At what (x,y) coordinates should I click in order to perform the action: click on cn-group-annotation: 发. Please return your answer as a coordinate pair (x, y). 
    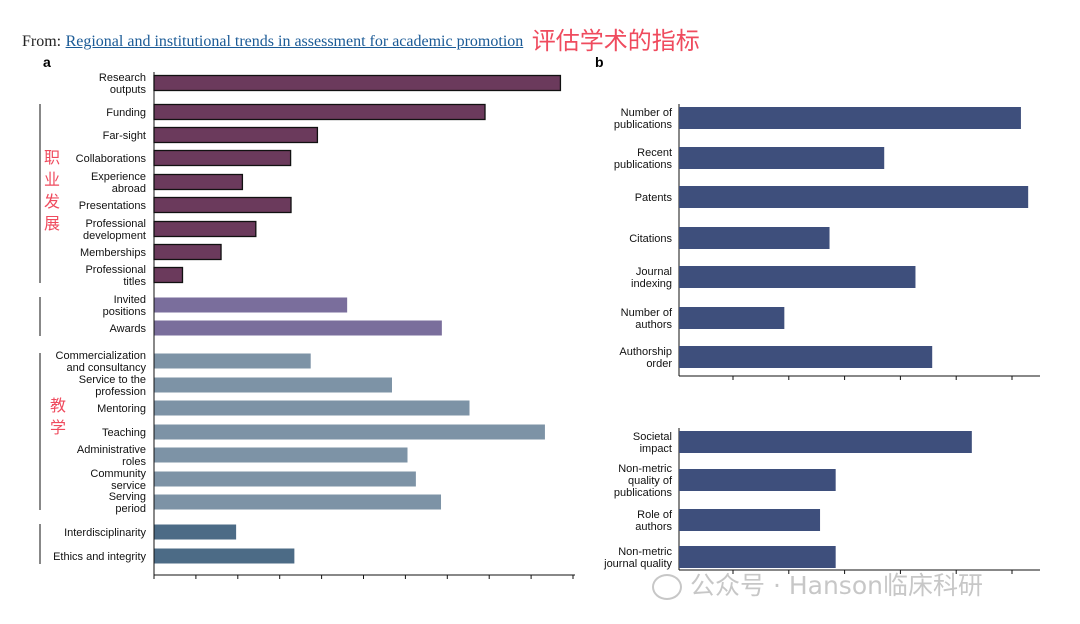
    Looking at the image, I should click on (52, 201).